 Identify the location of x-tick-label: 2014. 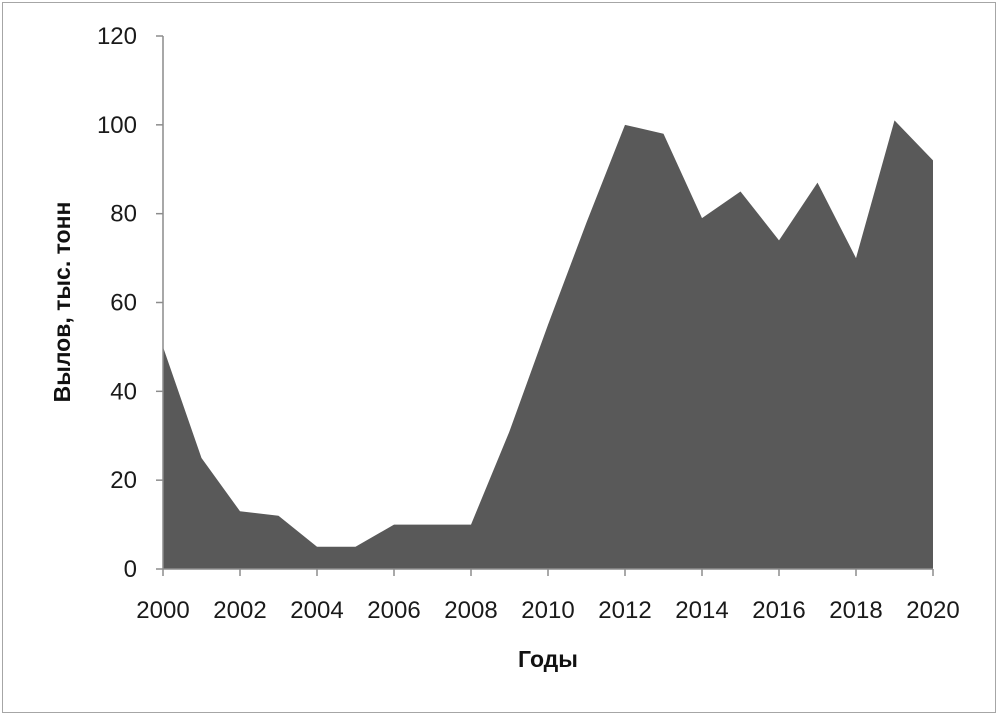
(701, 610).